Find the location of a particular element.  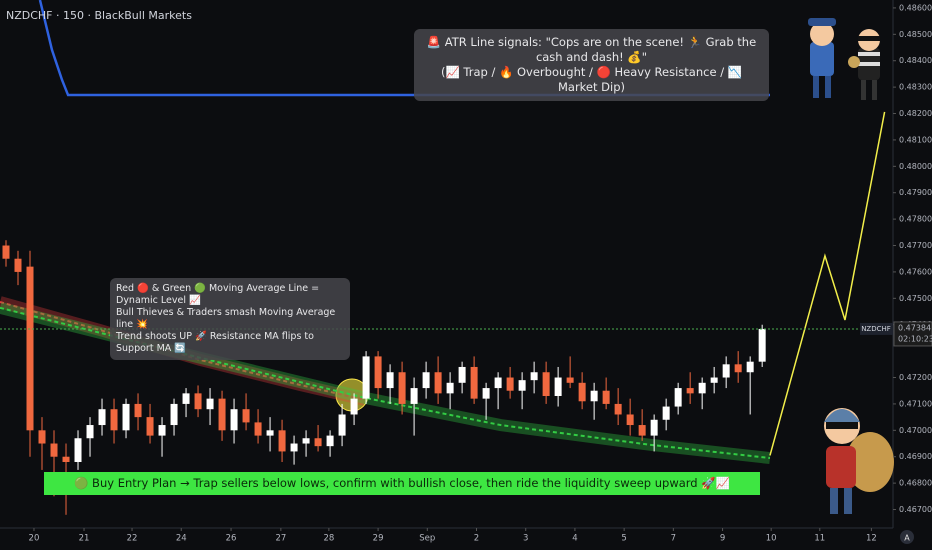

price-tag-bg is located at coordinates (912, 334).